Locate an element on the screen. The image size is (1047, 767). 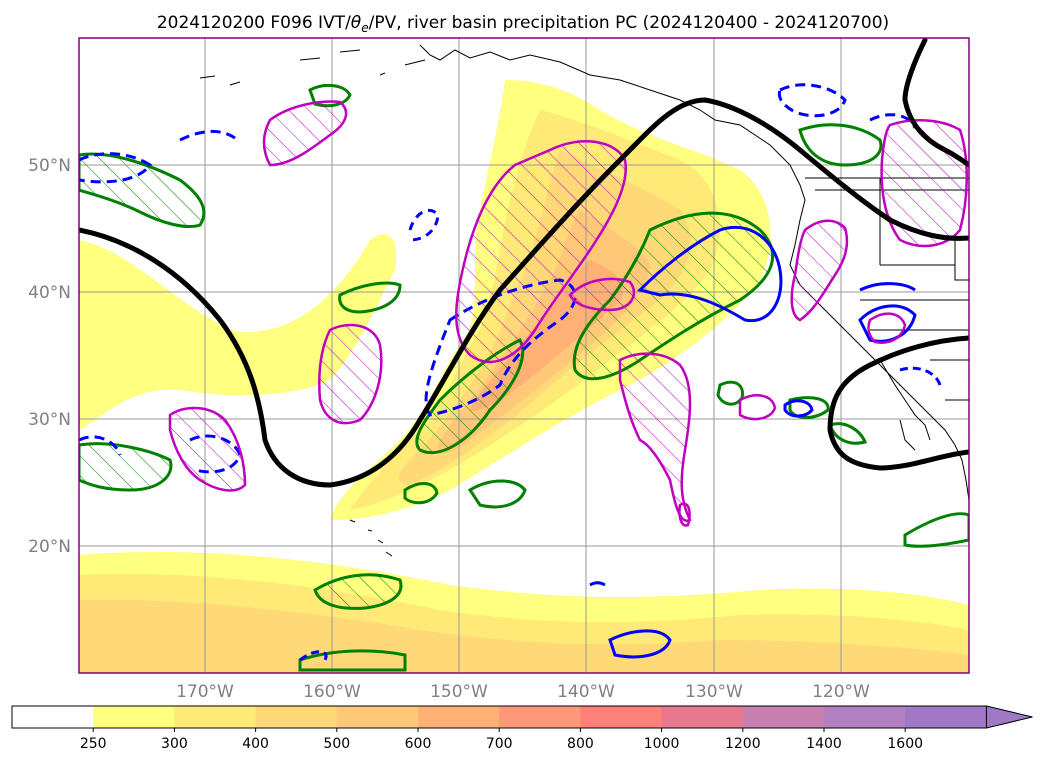
colorbar-swatches is located at coordinates (522, 717).